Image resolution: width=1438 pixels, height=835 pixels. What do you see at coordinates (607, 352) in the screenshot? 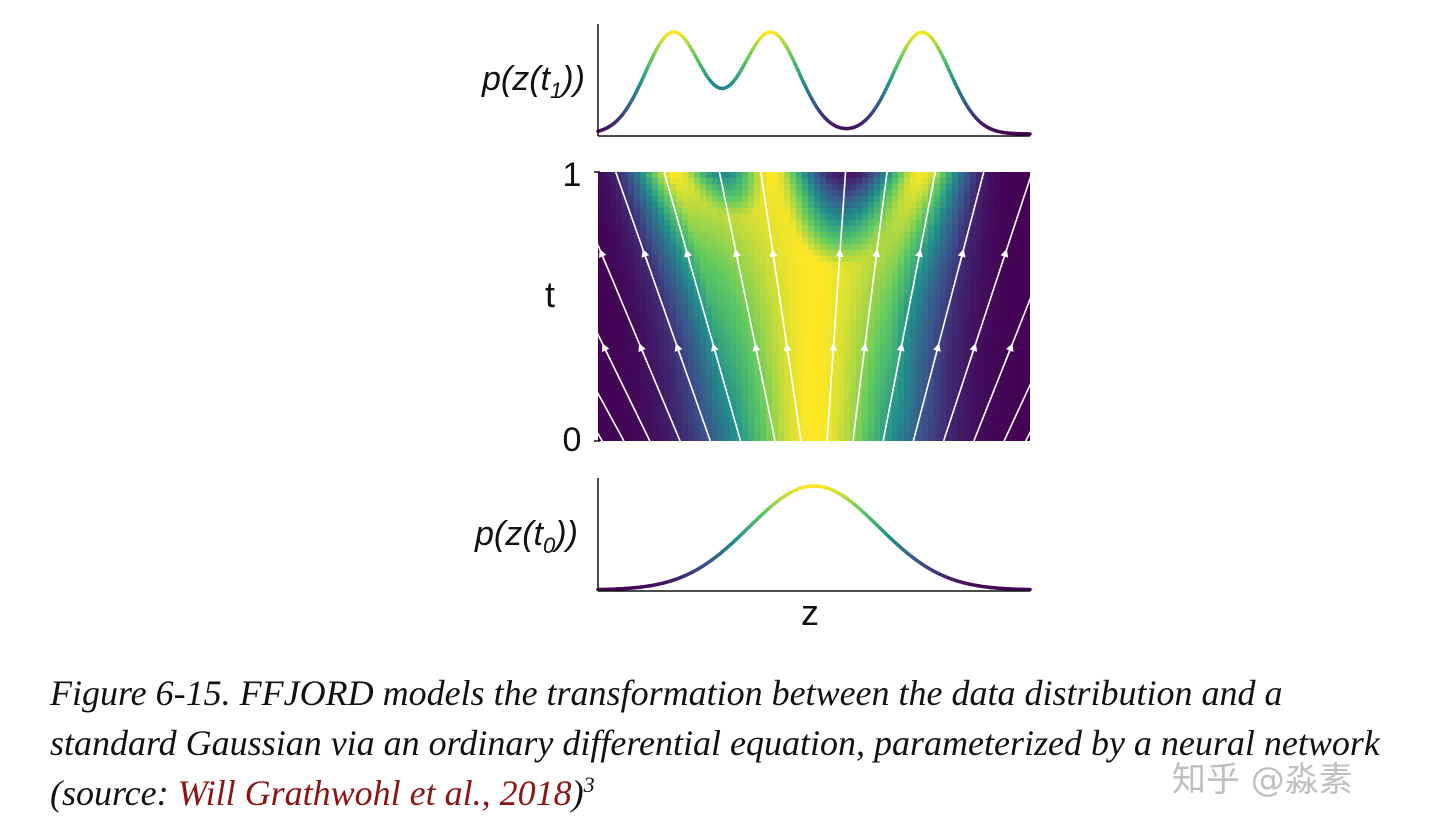
I see `streamline-arrow` at bounding box center [607, 352].